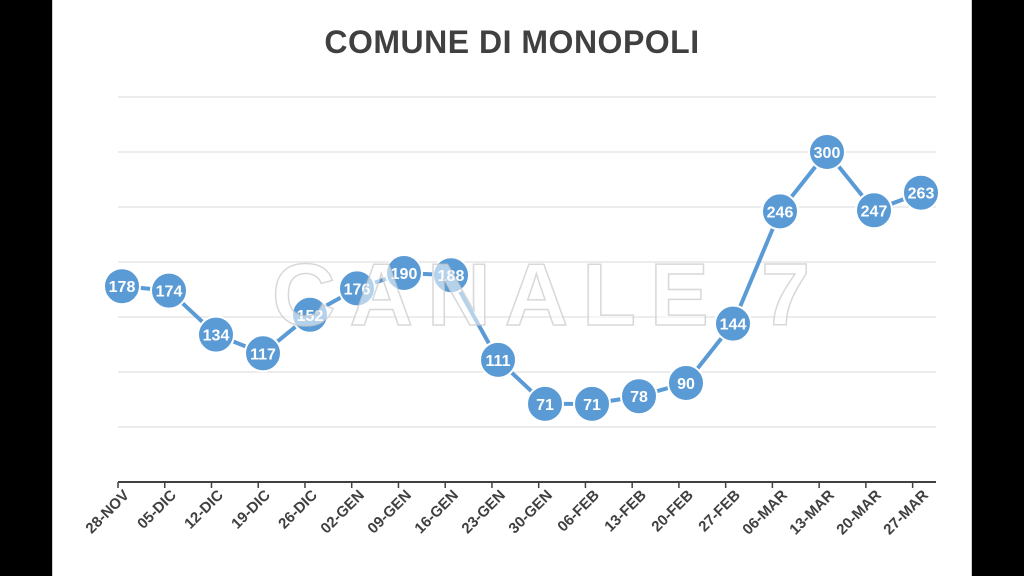 This screenshot has width=1024, height=576. I want to click on x-tick-label: 06-FEB, so click(578, 511).